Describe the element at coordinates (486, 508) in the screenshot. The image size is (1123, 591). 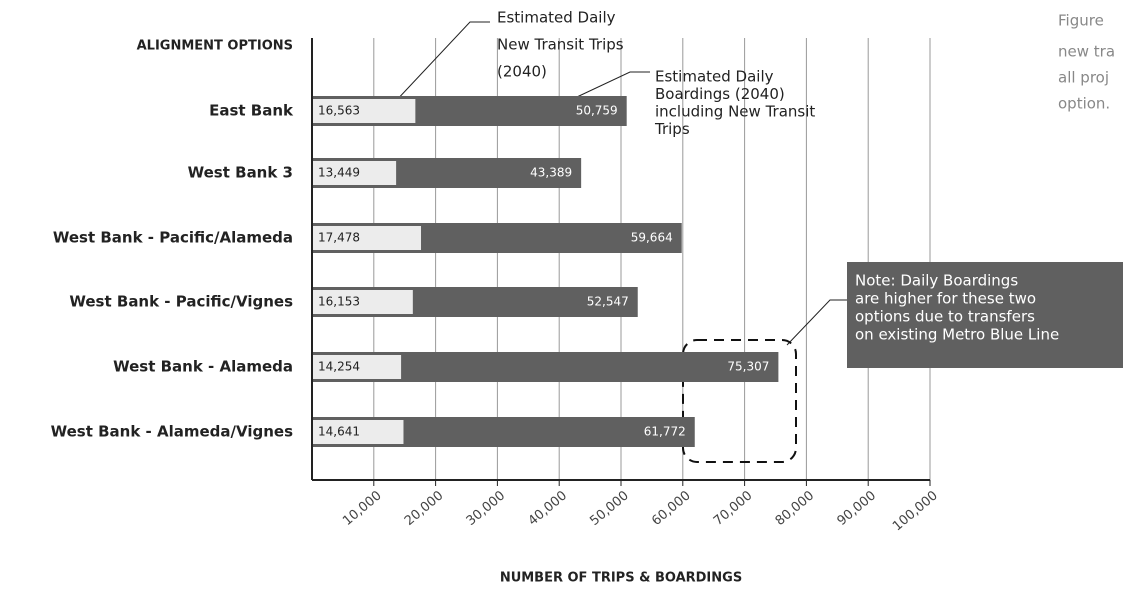
I see `x-tick-label: 30,000` at that location.